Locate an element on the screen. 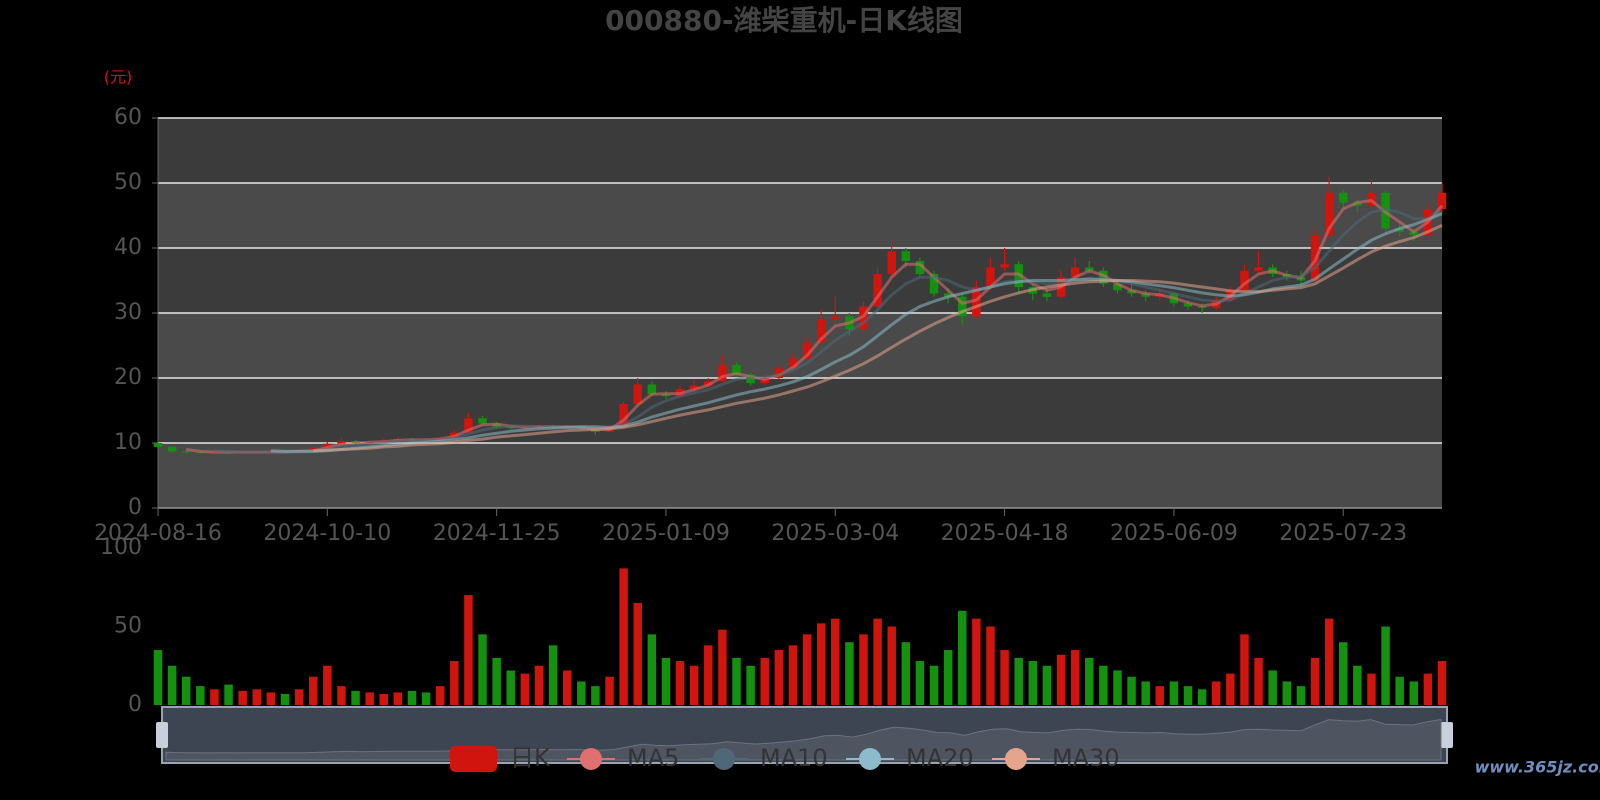 The height and width of the screenshot is (800, 1600). volume-tick-label: 50 is located at coordinates (128, 626).